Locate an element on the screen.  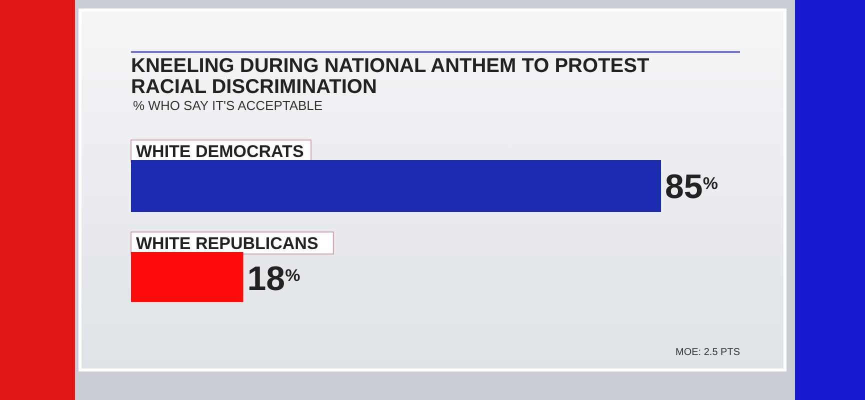
text: MOE: 2.5 PTS is located at coordinates (708, 352).